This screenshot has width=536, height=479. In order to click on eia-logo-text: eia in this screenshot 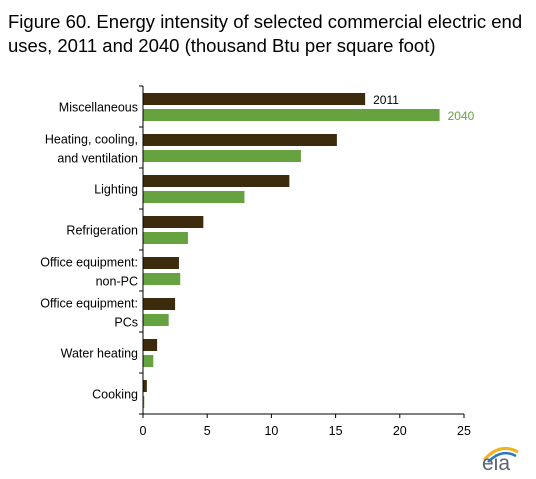, I will do `click(496, 463)`.